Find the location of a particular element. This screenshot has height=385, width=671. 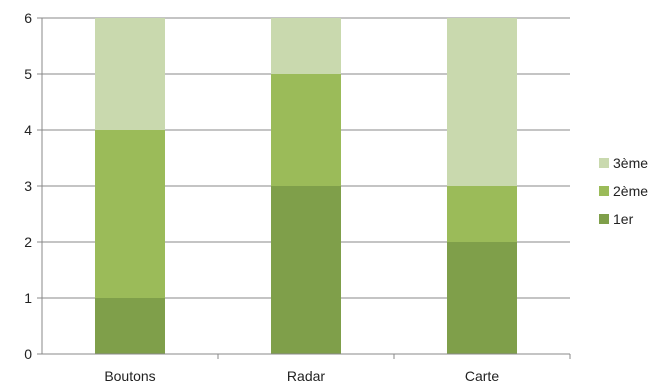

legend: 3ème 2ème 1er is located at coordinates (623, 191).